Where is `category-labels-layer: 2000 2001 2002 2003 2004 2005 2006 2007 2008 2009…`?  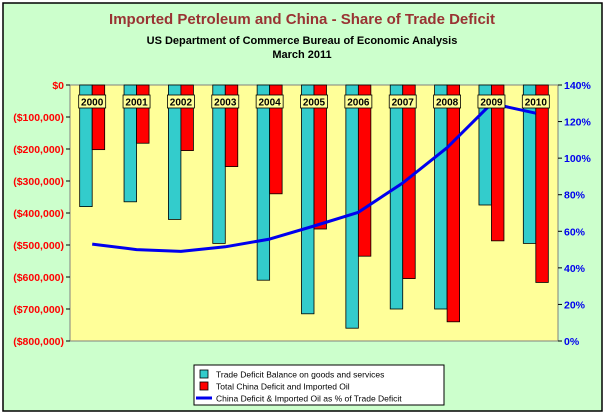 category-labels-layer: 2000 2001 2002 2003 2004 2005 2006 2007 2008 2009… is located at coordinates (314, 101).